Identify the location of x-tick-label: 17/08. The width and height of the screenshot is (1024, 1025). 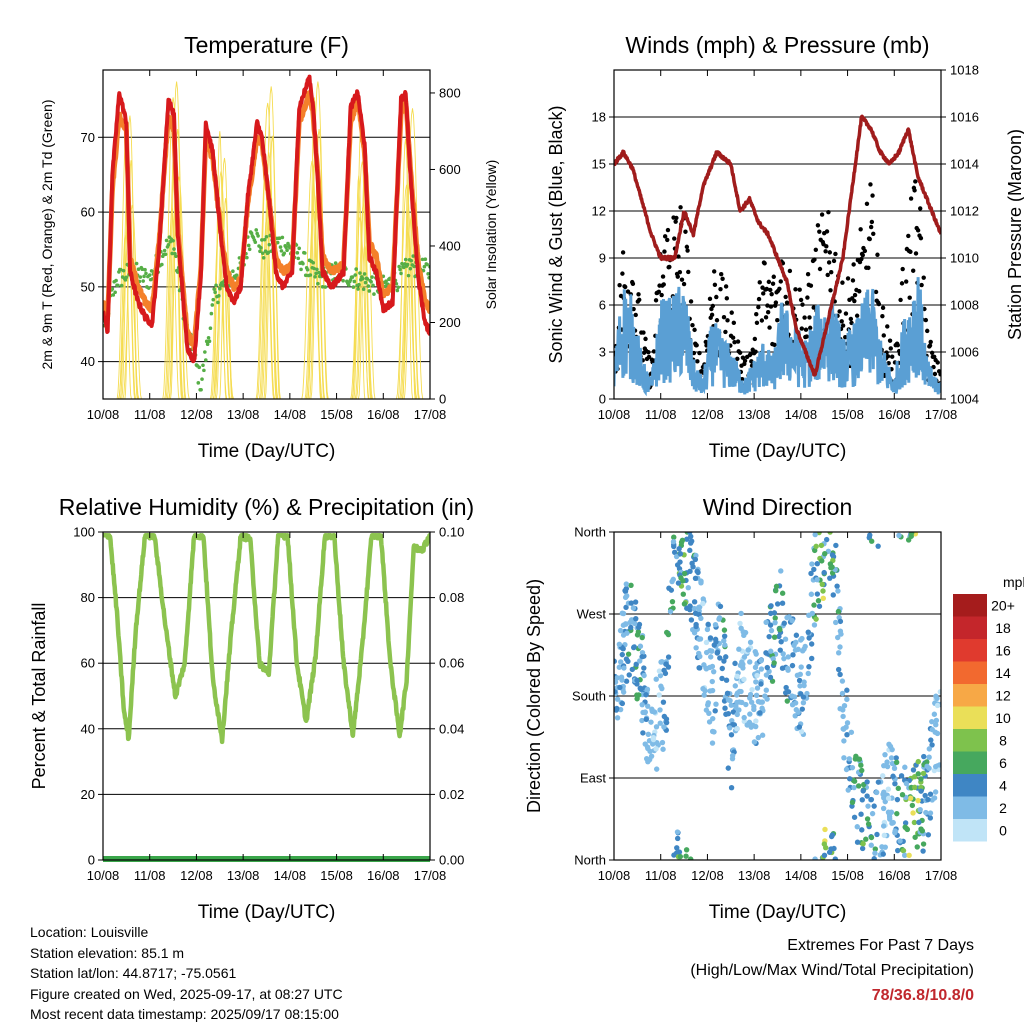
(430, 414).